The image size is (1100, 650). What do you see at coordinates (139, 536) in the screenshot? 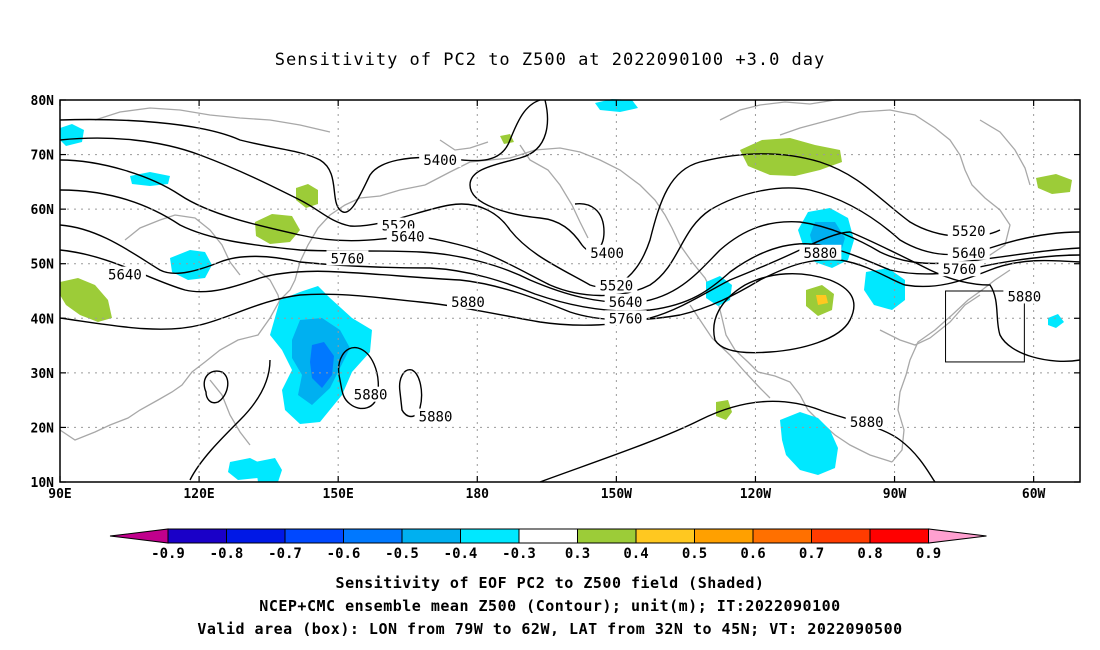
I see `colorbar-low-triangle` at bounding box center [139, 536].